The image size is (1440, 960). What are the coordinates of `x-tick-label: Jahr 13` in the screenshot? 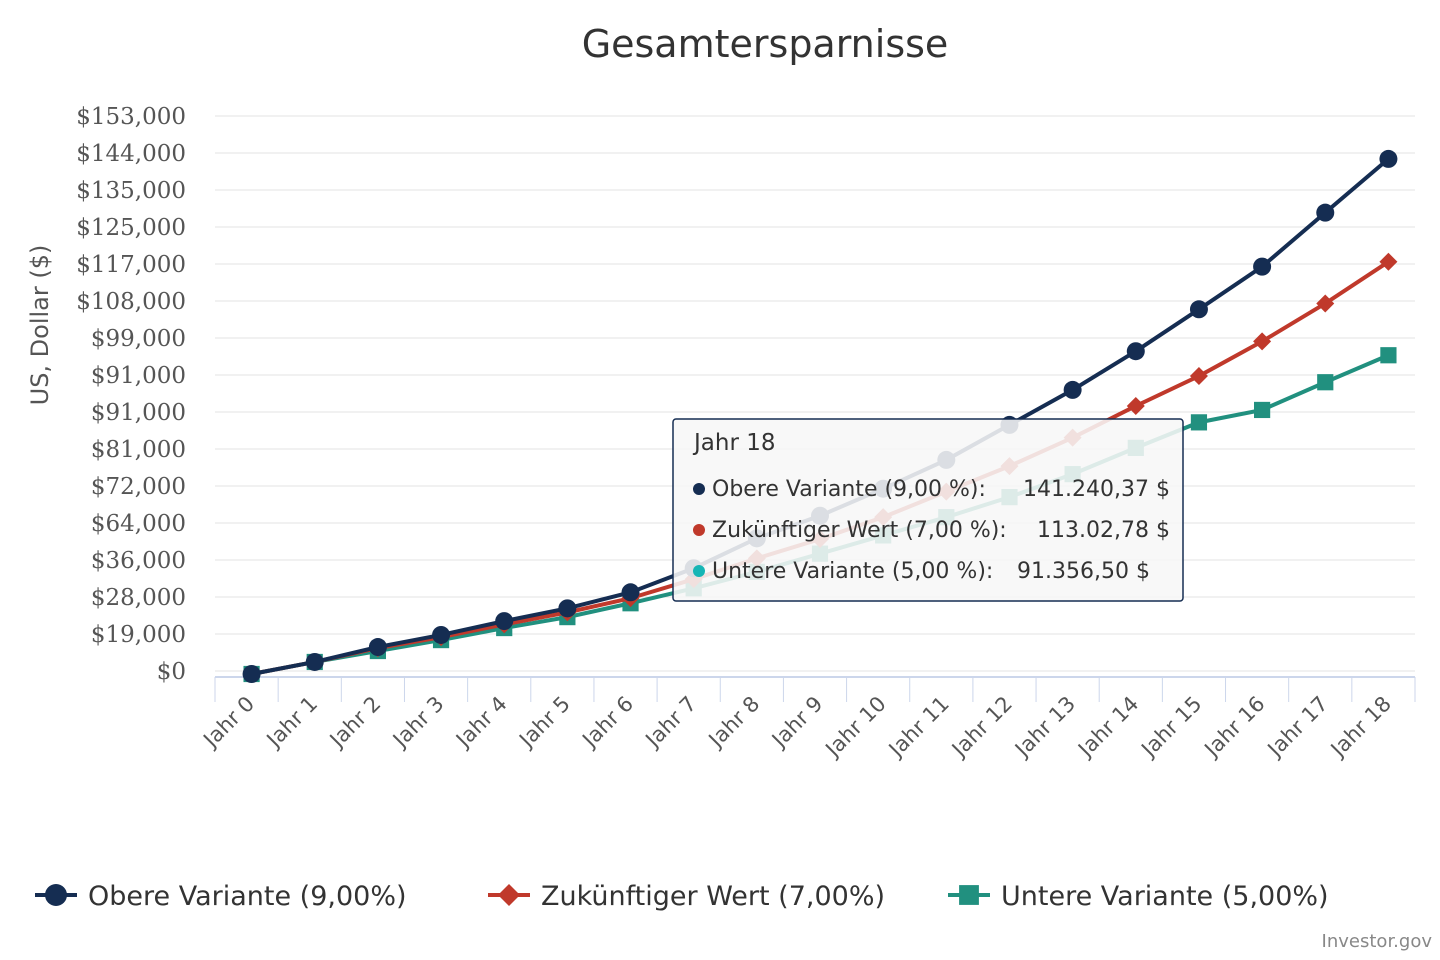 It's located at (1044, 727).